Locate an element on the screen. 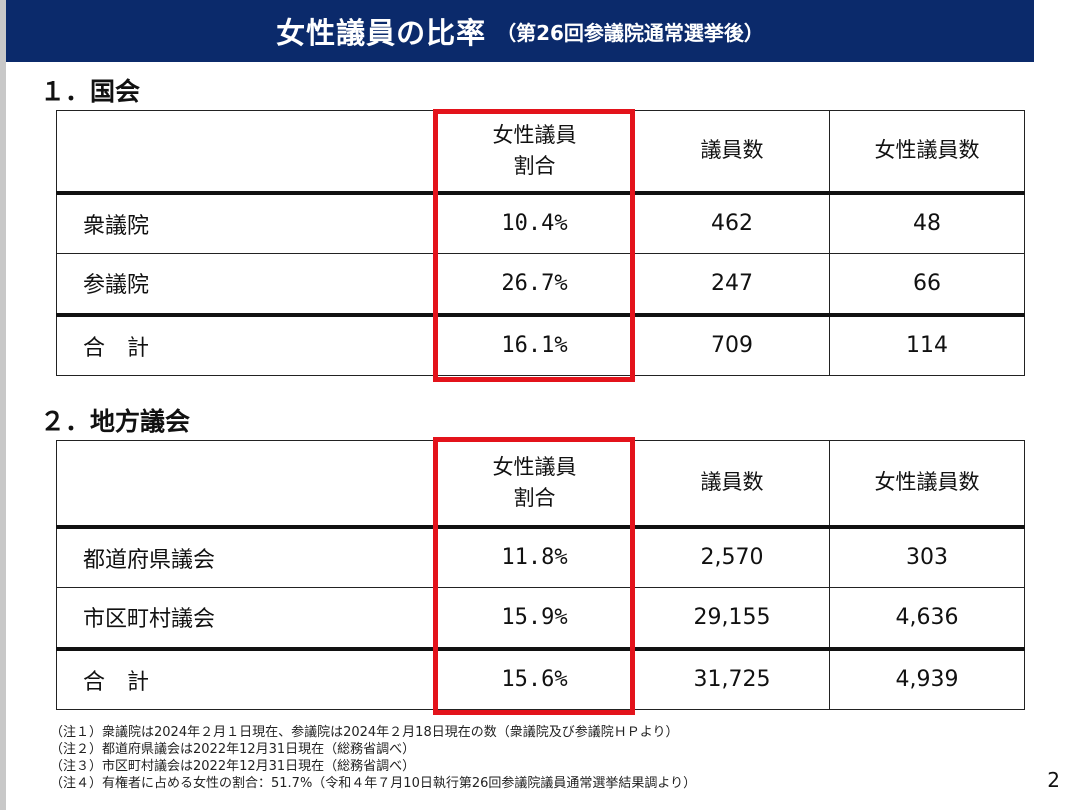 This screenshot has height=810, width=1090. row-label: 都道府県議会 is located at coordinates (245, 557).